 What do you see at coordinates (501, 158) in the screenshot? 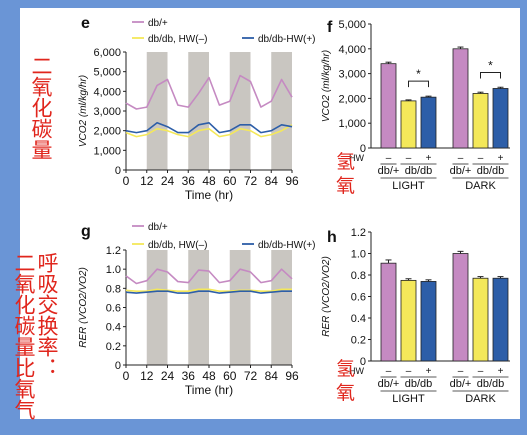
I see `hw-sign-f-5: +` at bounding box center [501, 158].